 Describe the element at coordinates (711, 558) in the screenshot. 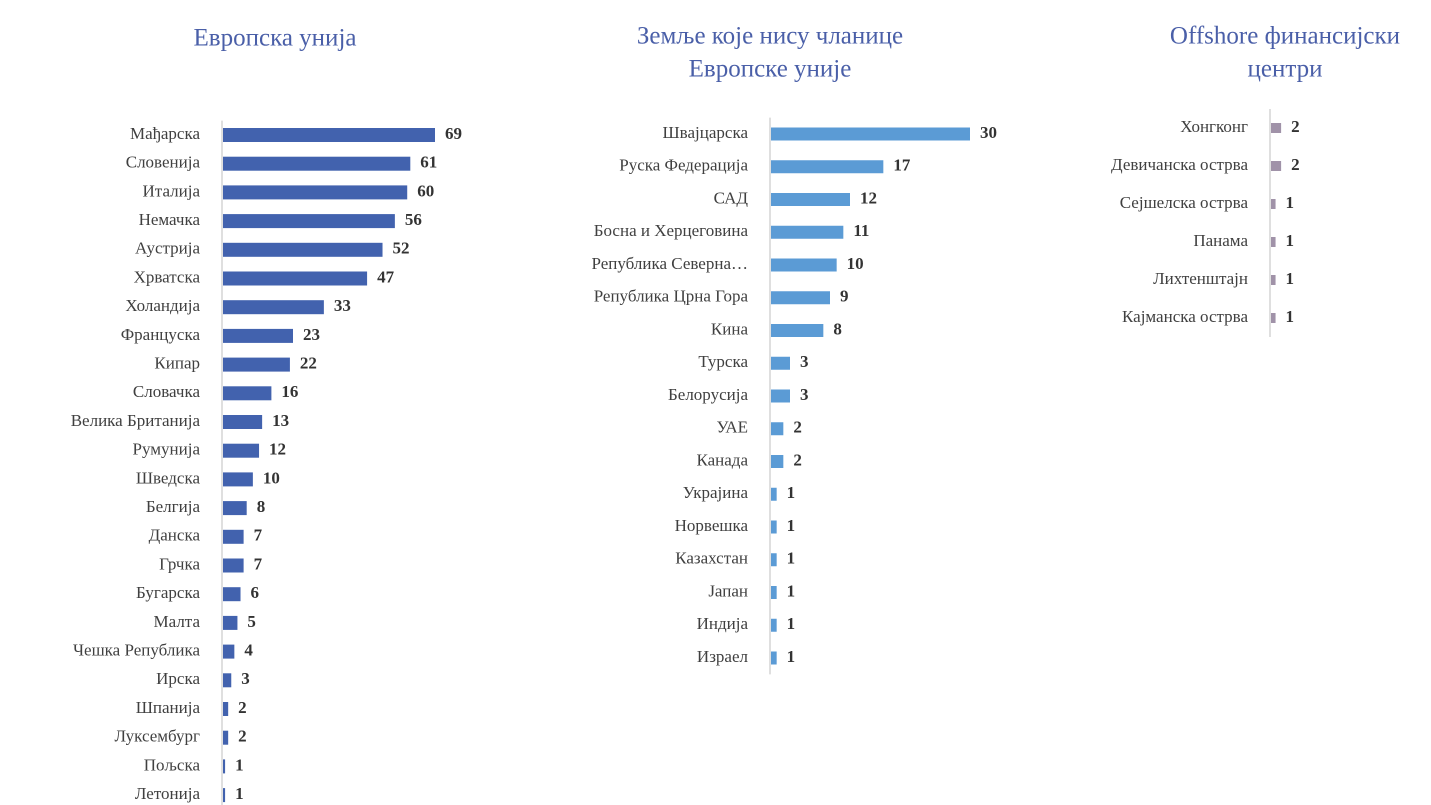

I see `category-label: Казахстан` at that location.